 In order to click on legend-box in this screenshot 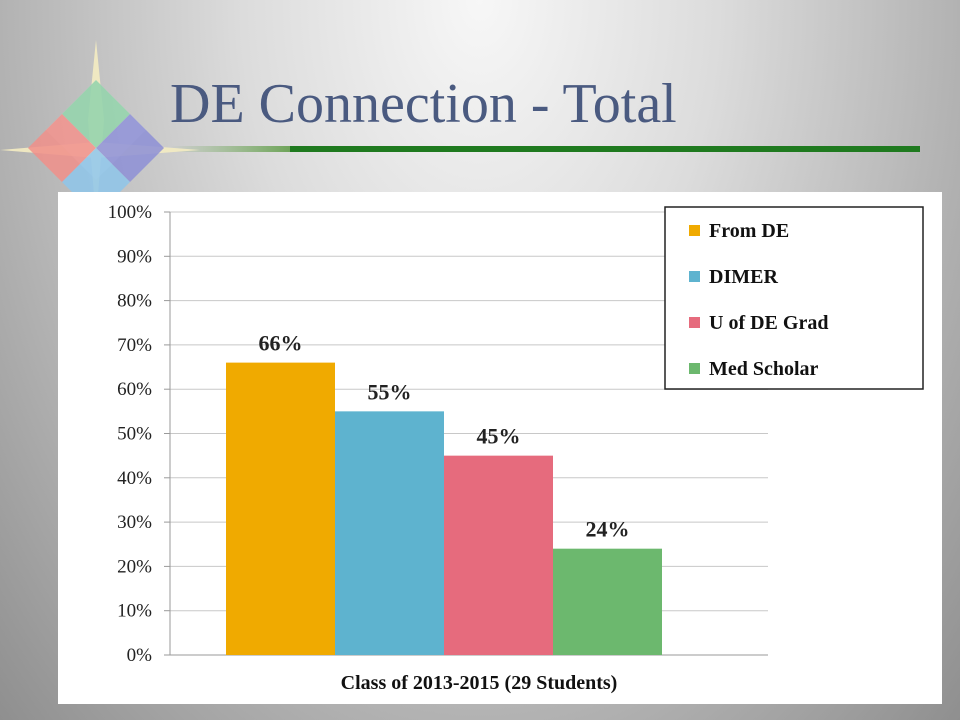, I will do `click(794, 298)`.